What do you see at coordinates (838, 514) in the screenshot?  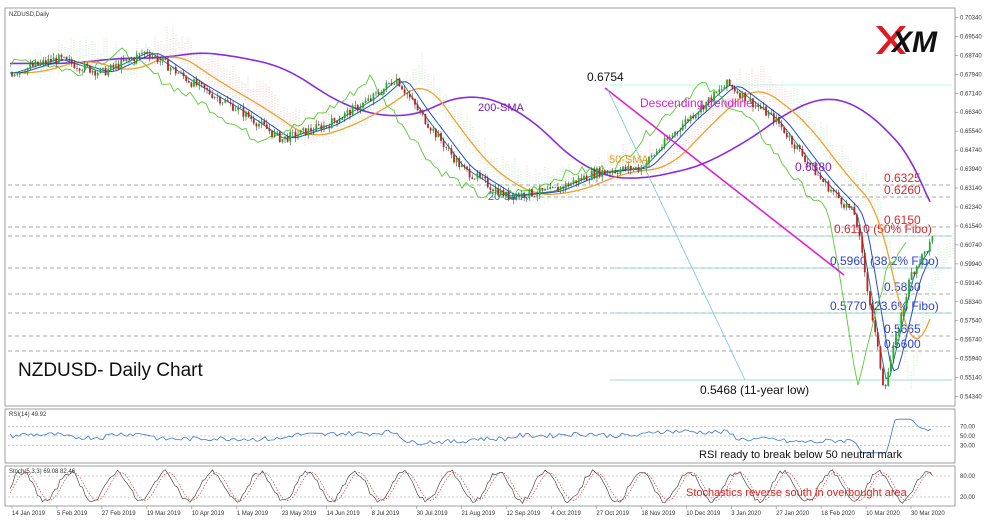 I see `date-tick-label: 18 Feb 2020` at bounding box center [838, 514].